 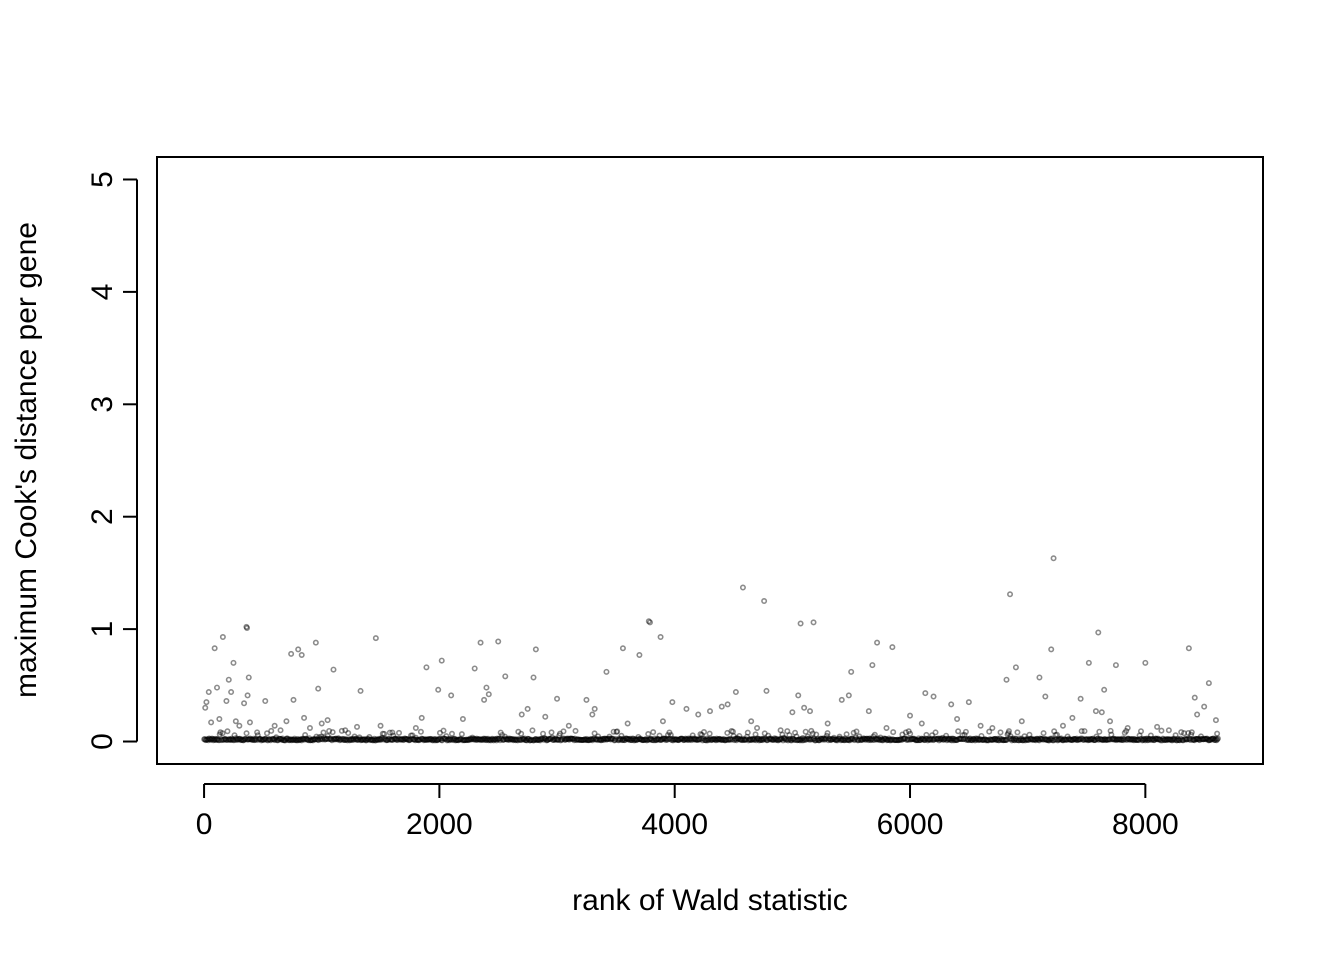 What do you see at coordinates (674, 824) in the screenshot?
I see `x-tick-label: 4000` at bounding box center [674, 824].